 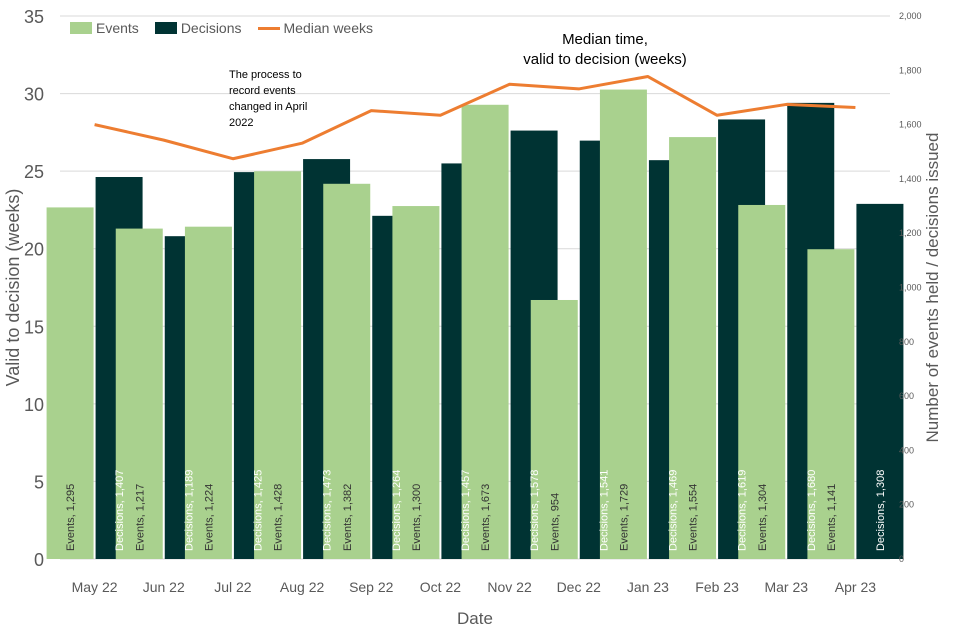 I want to click on x-axis-title: Date, so click(x=475, y=618).